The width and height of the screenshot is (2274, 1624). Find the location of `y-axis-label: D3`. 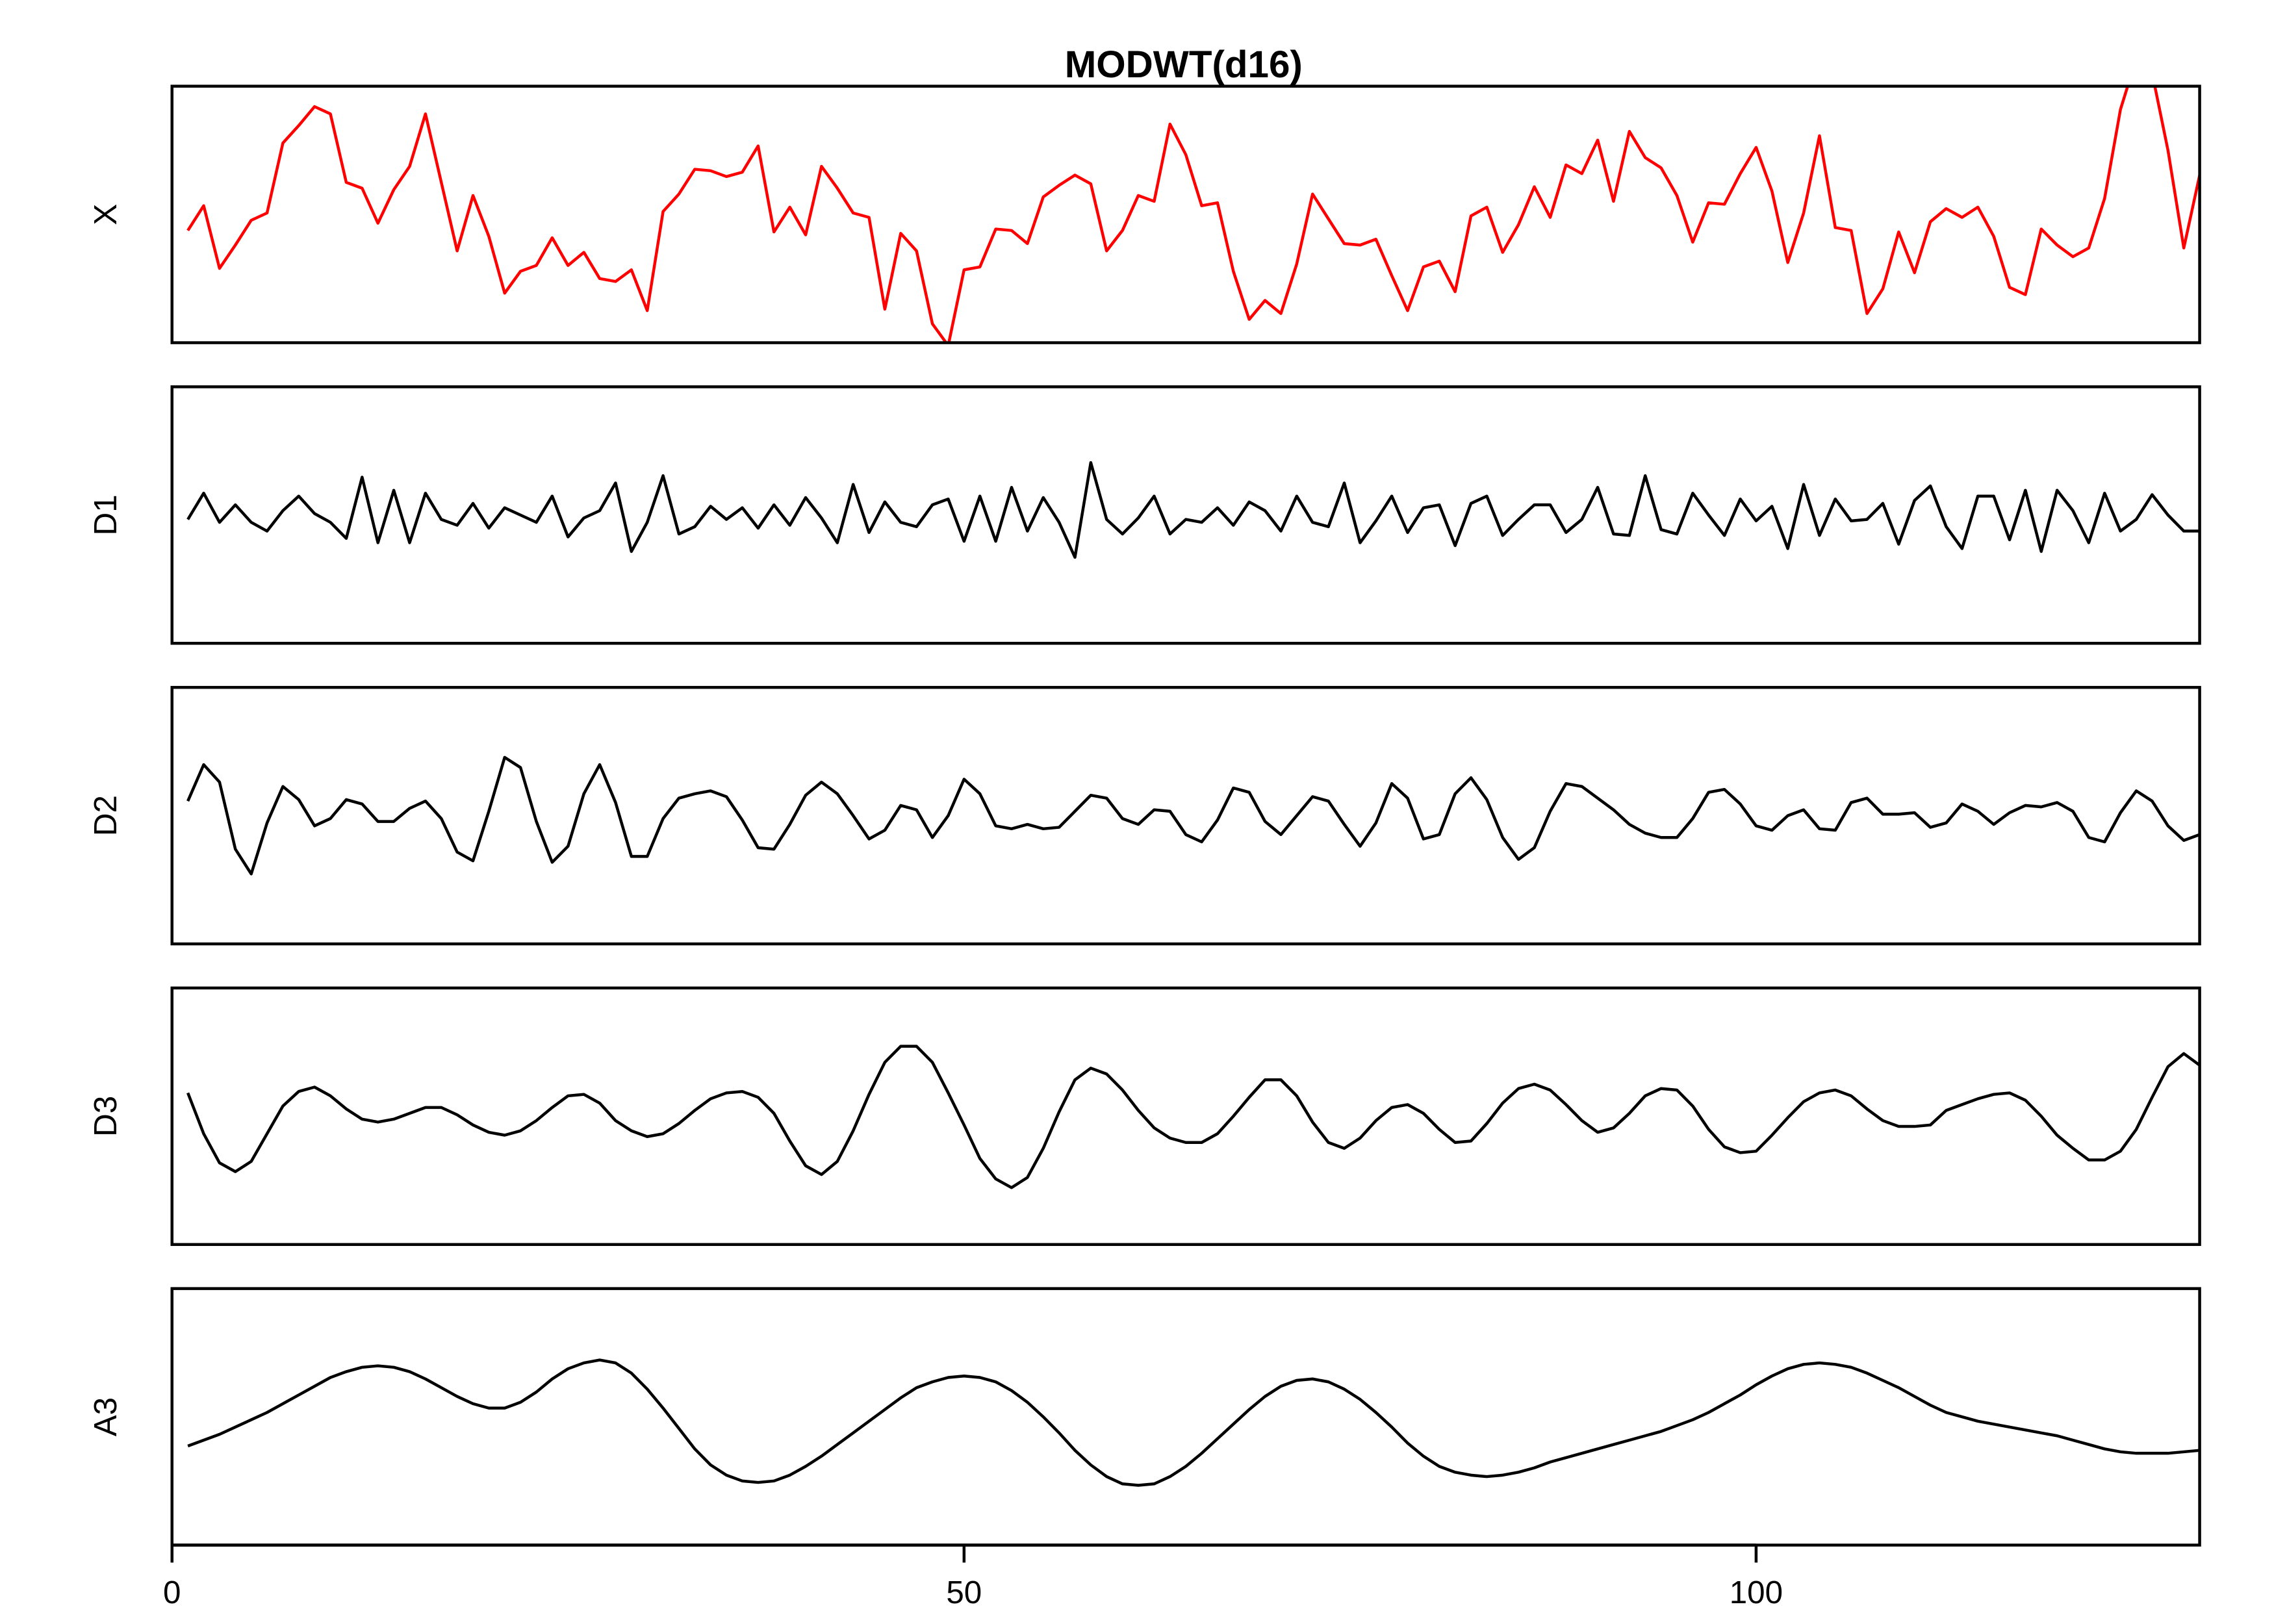

y-axis-label: D3 is located at coordinates (105, 1116).